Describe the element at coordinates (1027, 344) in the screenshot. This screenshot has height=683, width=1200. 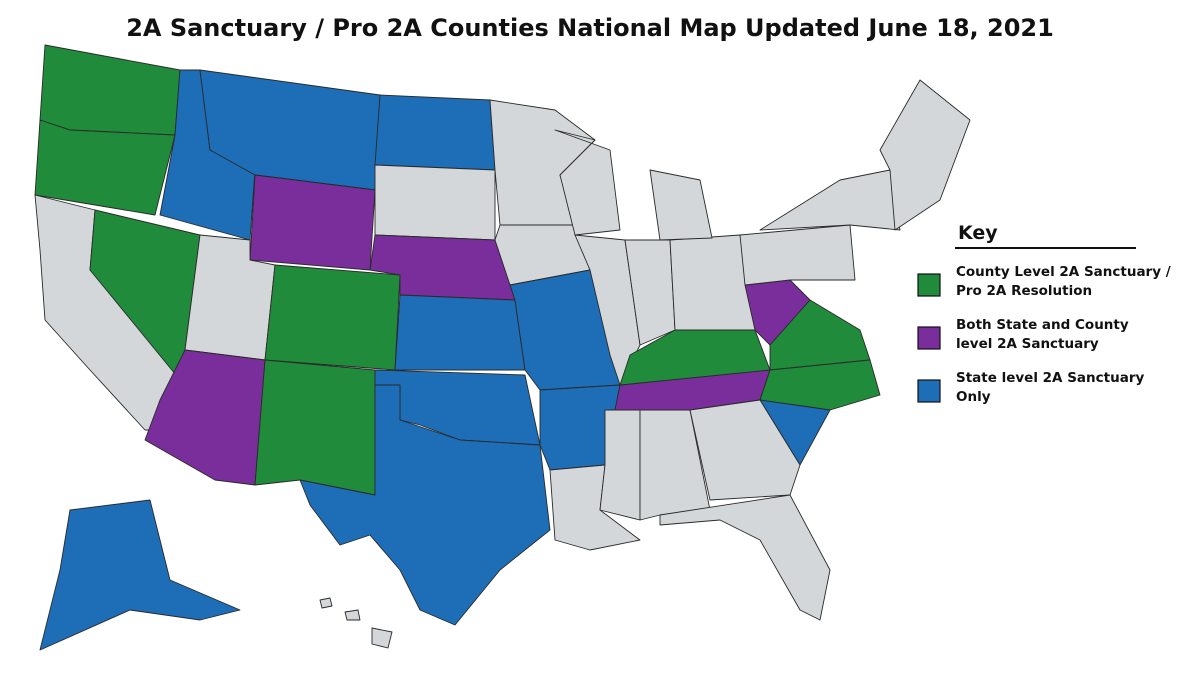
I see `legend-label: level 2A Sanctuary` at that location.